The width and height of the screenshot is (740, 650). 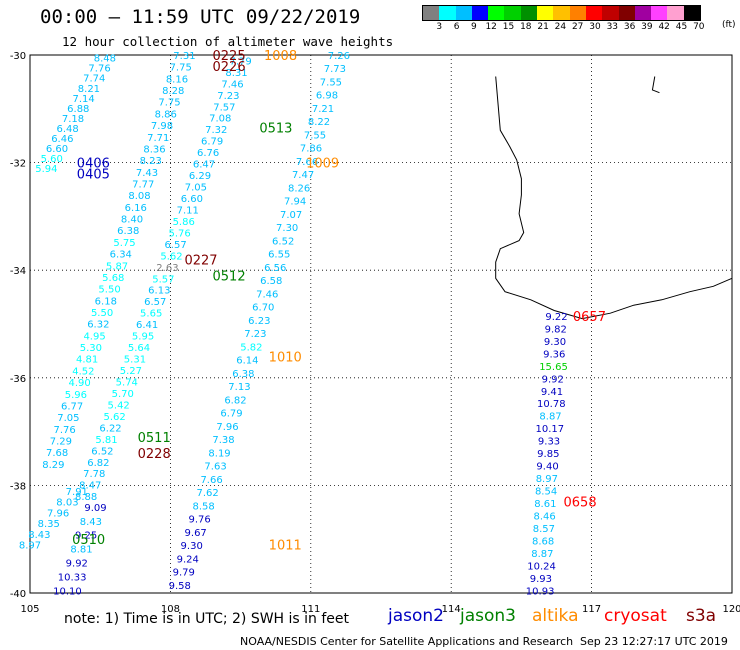 I want to click on wave-height-value: 9.33, so click(x=549, y=442).